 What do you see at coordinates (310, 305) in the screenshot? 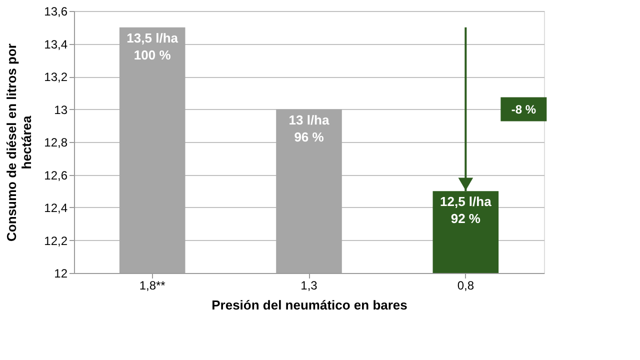
I see `x-axis-title: Presión del neumático en bares` at bounding box center [310, 305].